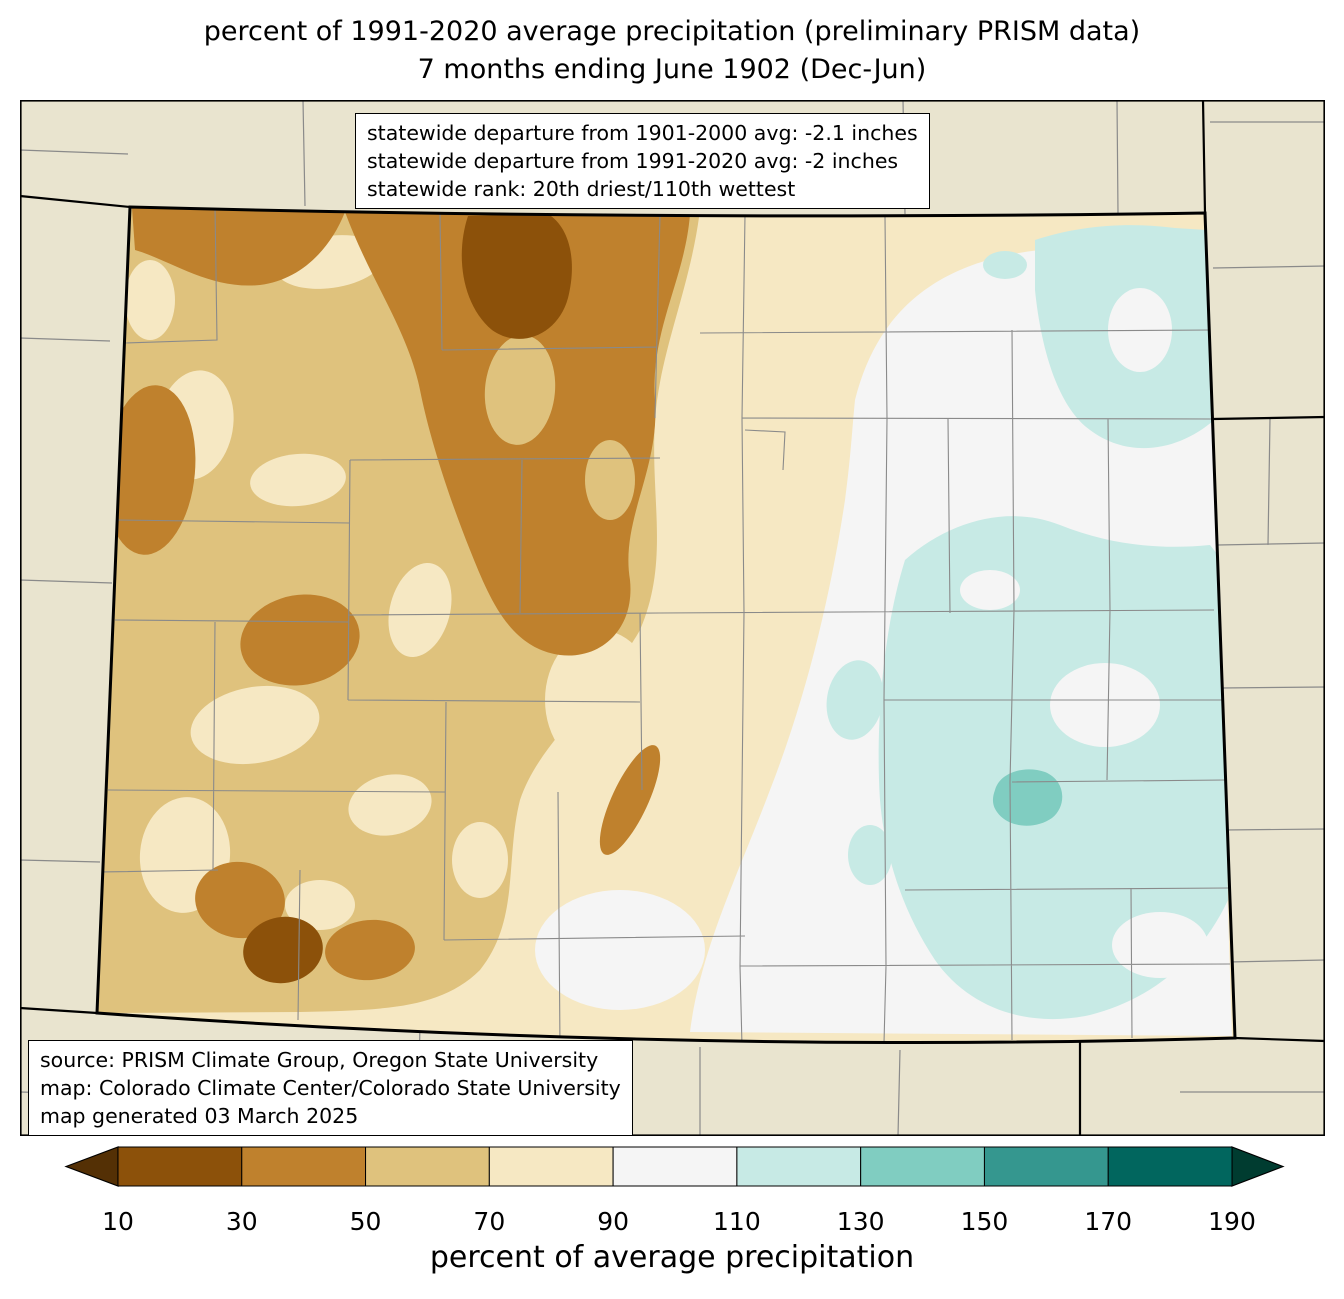 The width and height of the screenshot is (1344, 1299). Describe the element at coordinates (91, 1166) in the screenshot. I see `colorbar-under-arrow` at that location.